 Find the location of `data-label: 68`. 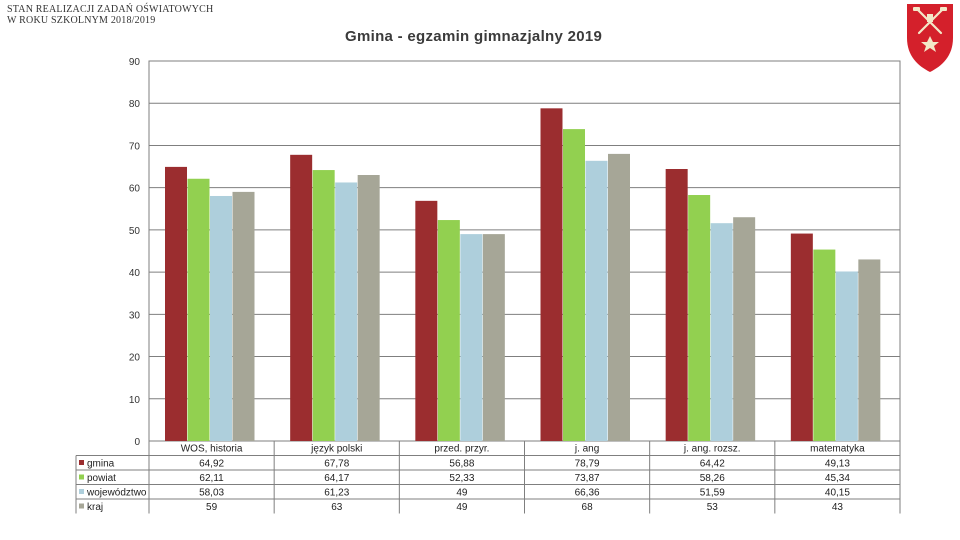

data-label: 68 is located at coordinates (588, 507).